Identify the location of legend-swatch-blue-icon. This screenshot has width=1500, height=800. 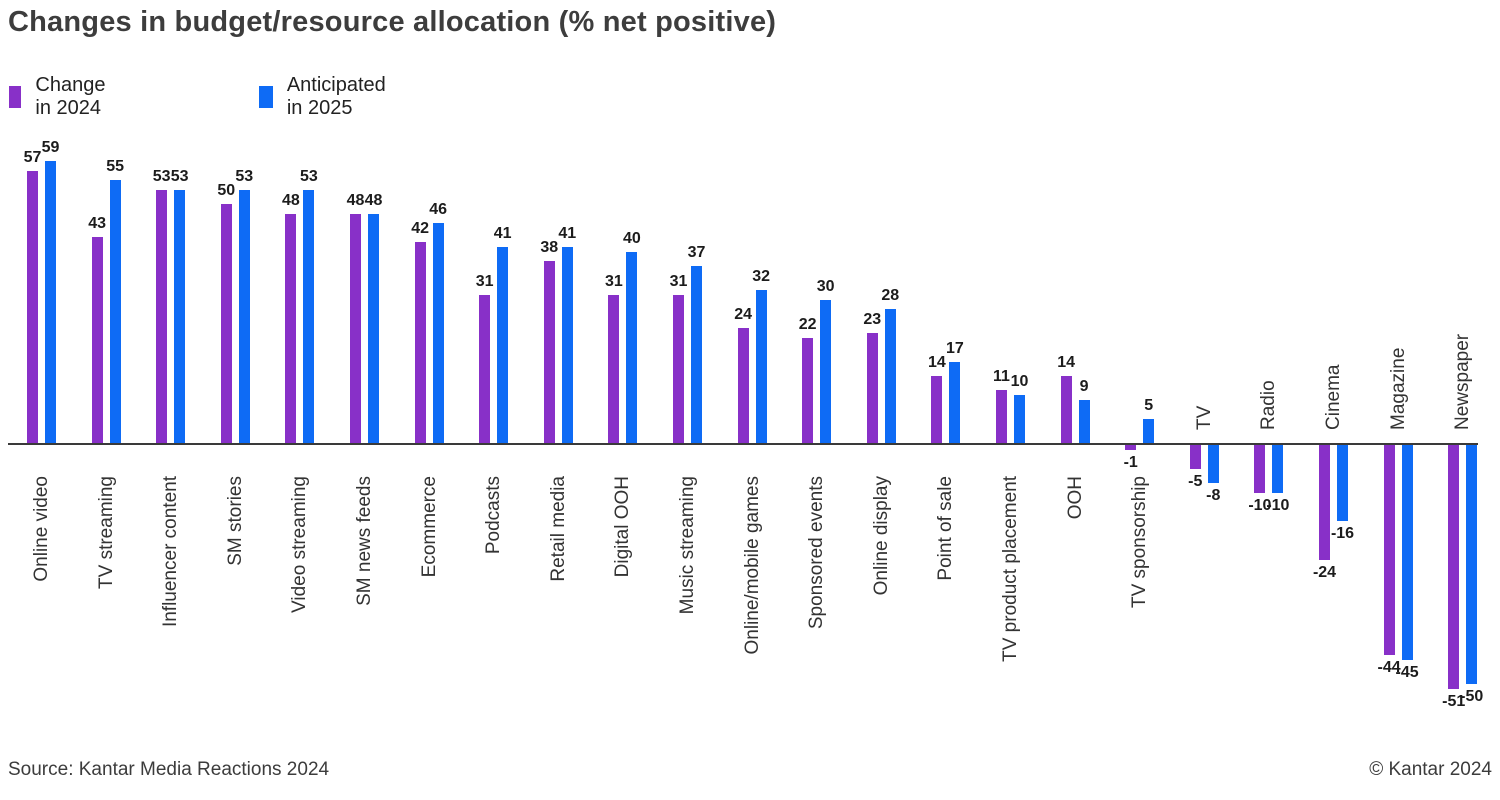
(266, 97).